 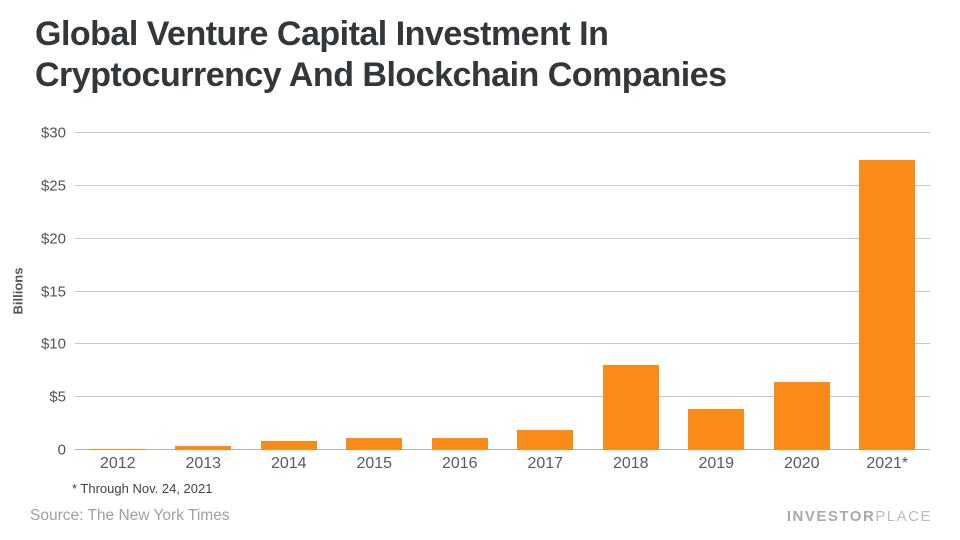 I want to click on bar-2014, so click(x=288, y=445).